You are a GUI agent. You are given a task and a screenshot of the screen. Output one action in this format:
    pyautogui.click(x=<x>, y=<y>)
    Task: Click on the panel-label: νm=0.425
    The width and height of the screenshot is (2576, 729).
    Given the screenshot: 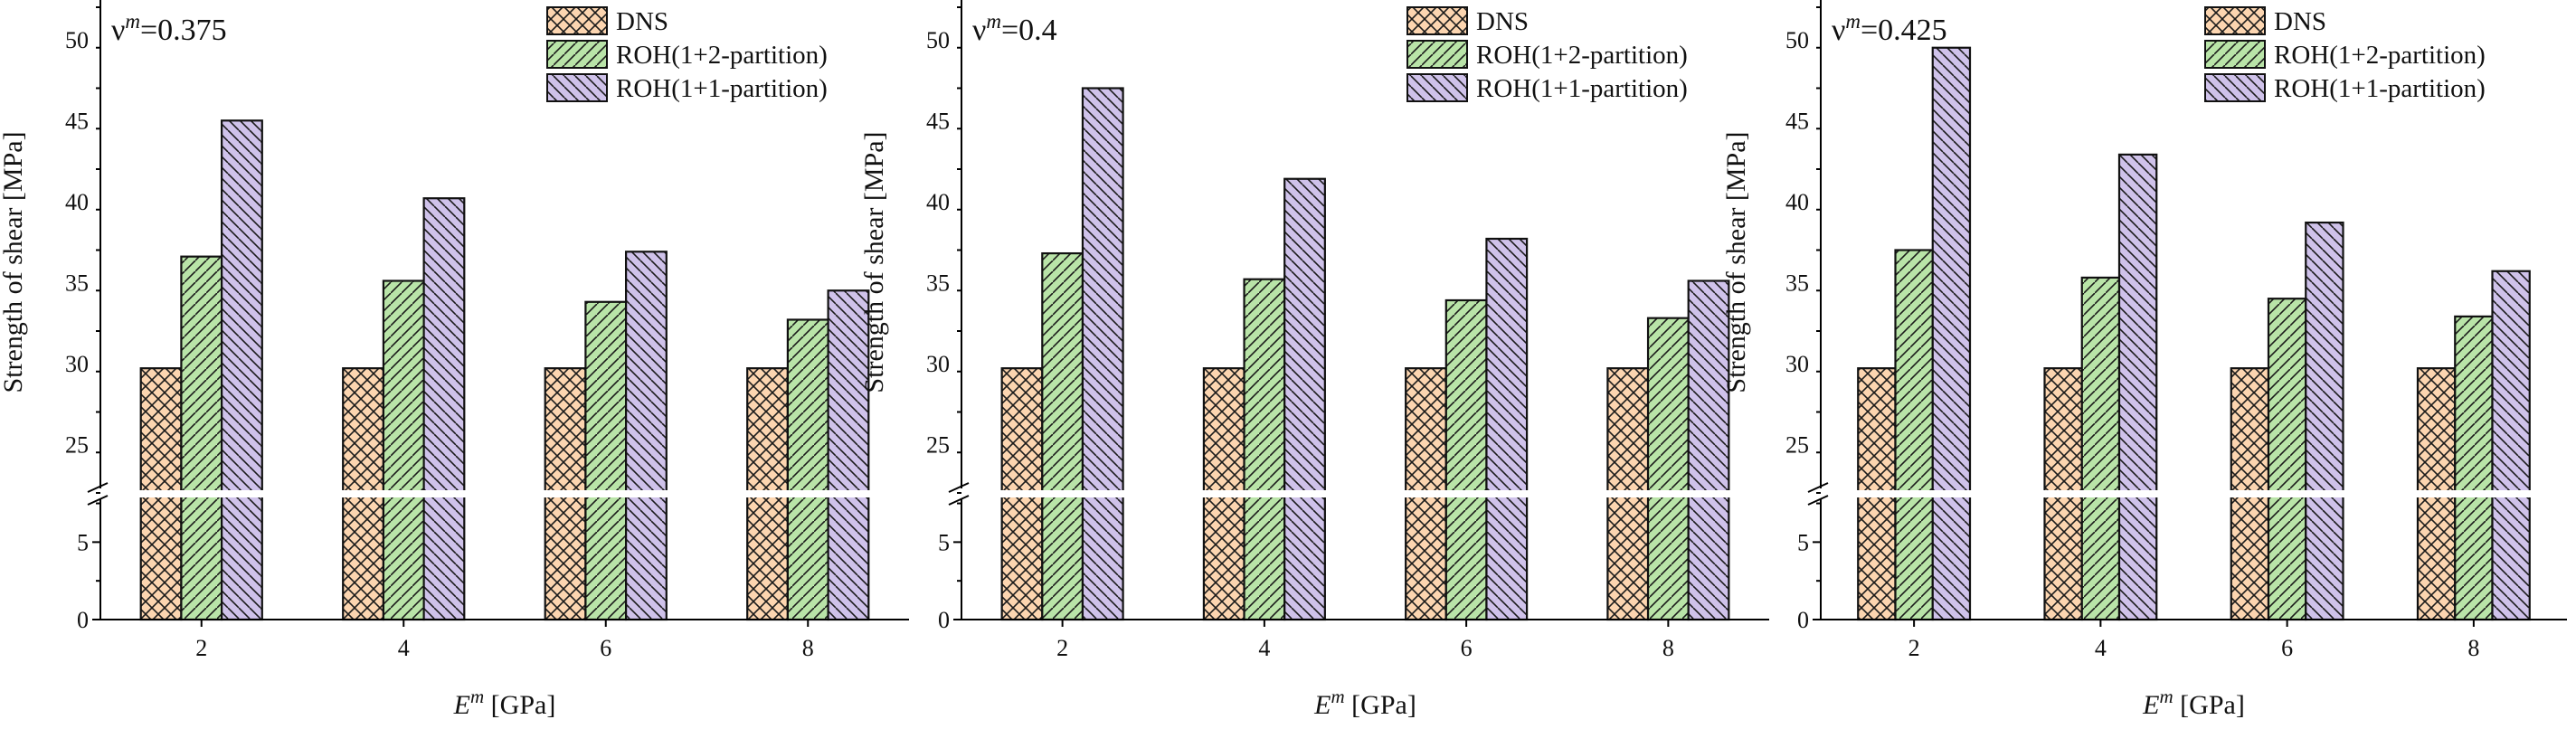 What is the action you would take?
    pyautogui.click(x=1890, y=28)
    